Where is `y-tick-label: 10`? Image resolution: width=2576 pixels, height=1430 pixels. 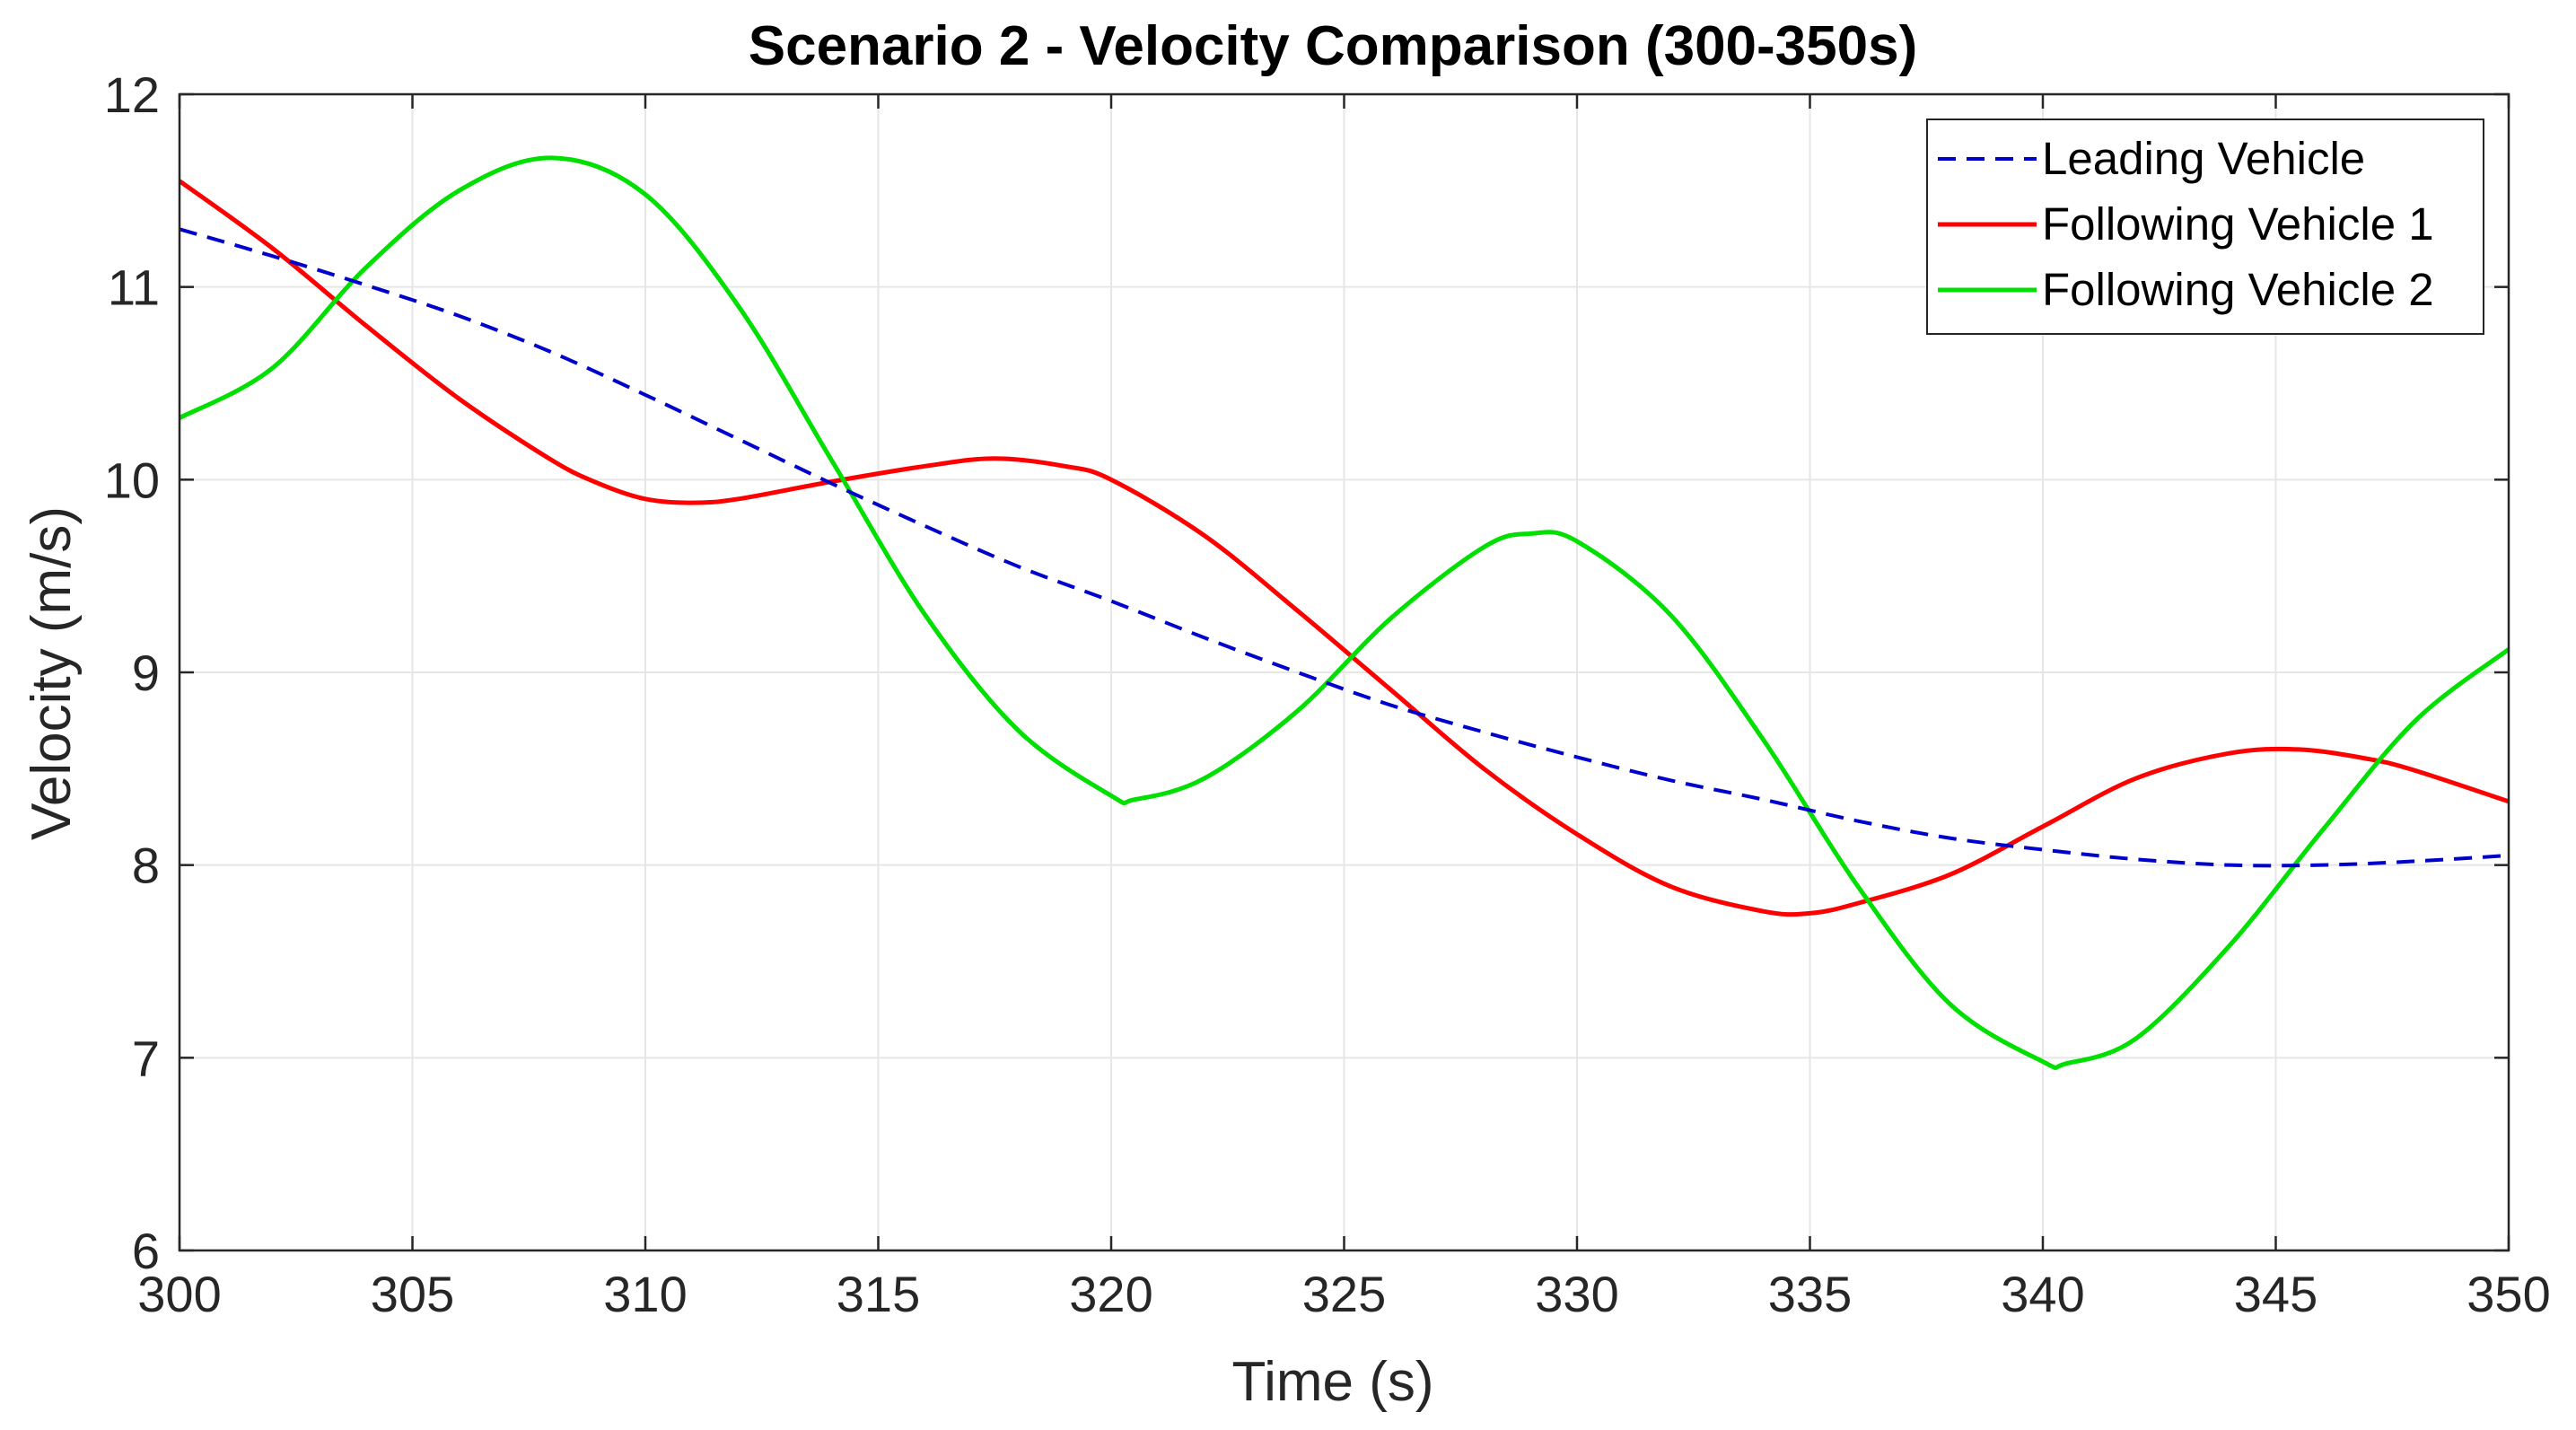
y-tick-label: 10 is located at coordinates (132, 480).